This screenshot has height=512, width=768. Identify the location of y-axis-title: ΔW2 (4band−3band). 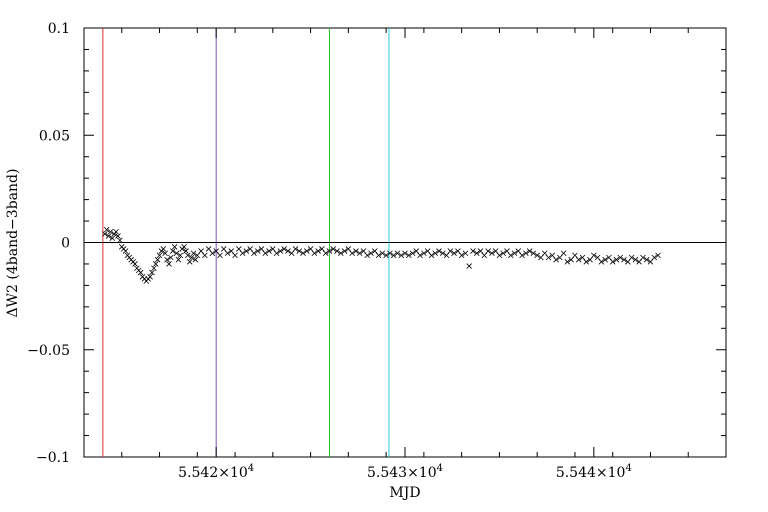
(13, 243).